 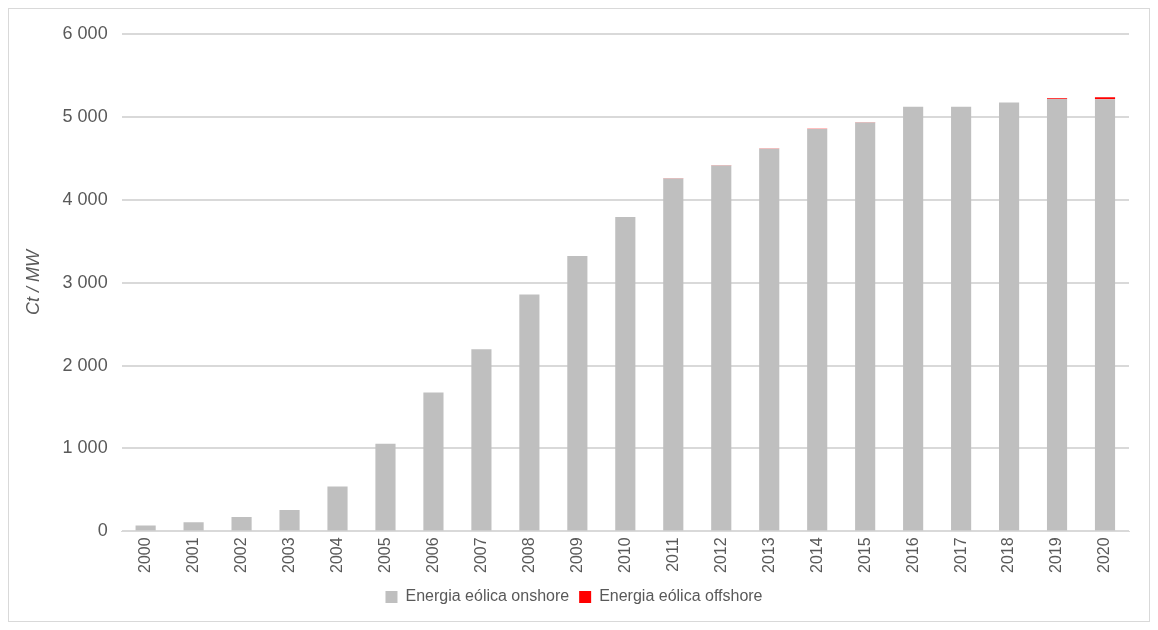 I want to click on x-tick-label: 2013, so click(x=768, y=555).